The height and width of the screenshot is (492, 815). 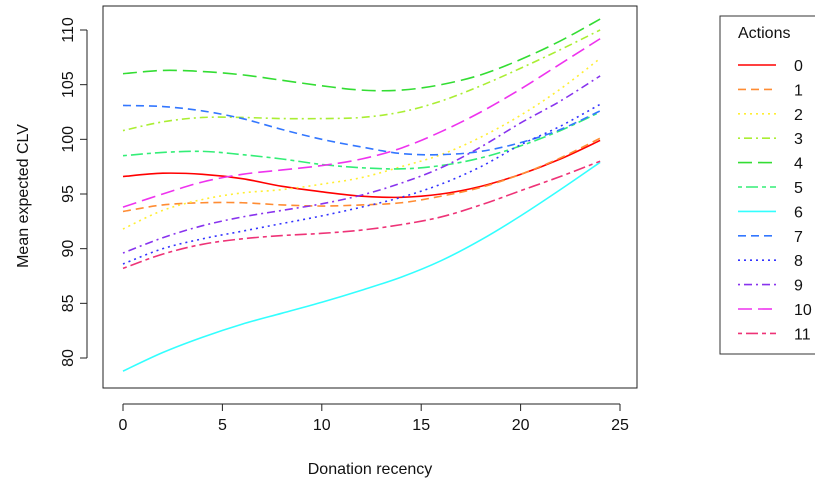 What do you see at coordinates (68, 358) in the screenshot?
I see `y-tick-label-80: 80` at bounding box center [68, 358].